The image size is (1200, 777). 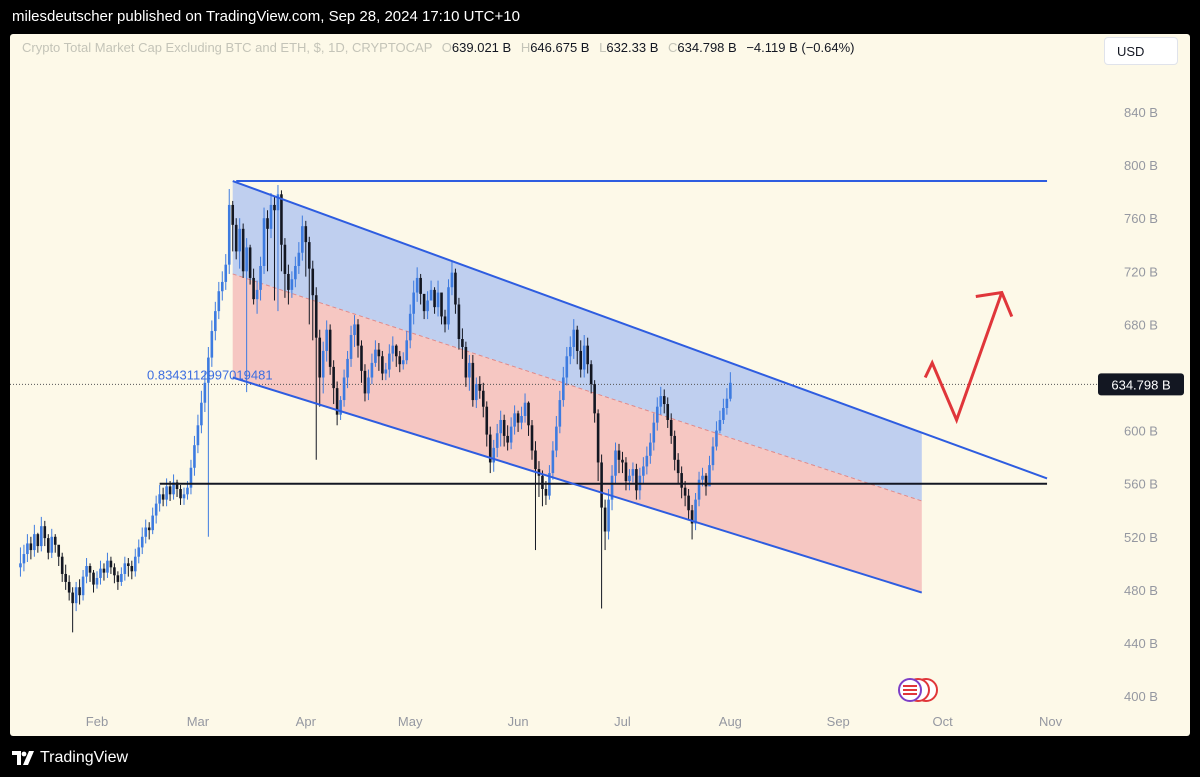 I want to click on y-tick-label: 800 B, so click(x=1141, y=165).